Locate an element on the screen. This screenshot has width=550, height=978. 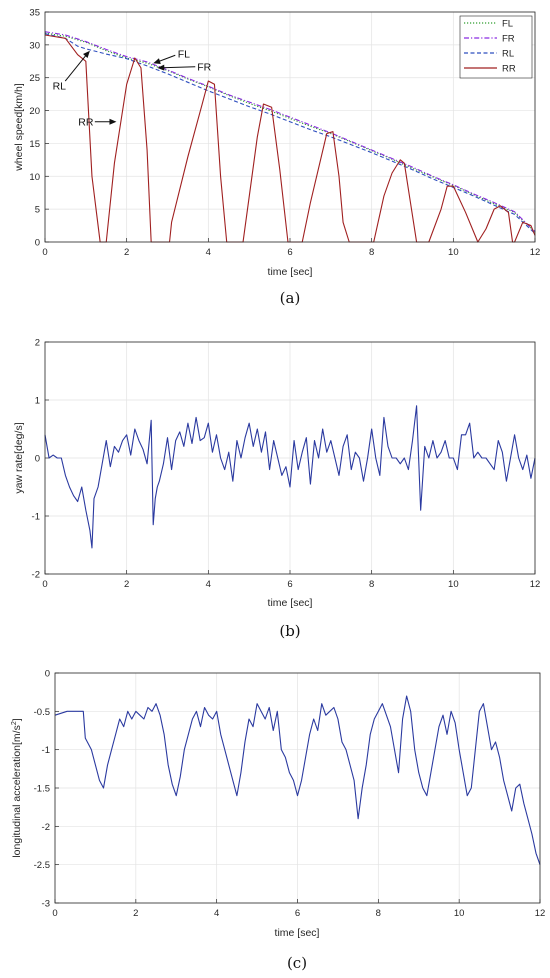
y-tick-label: -2.5 is located at coordinates (42, 865).